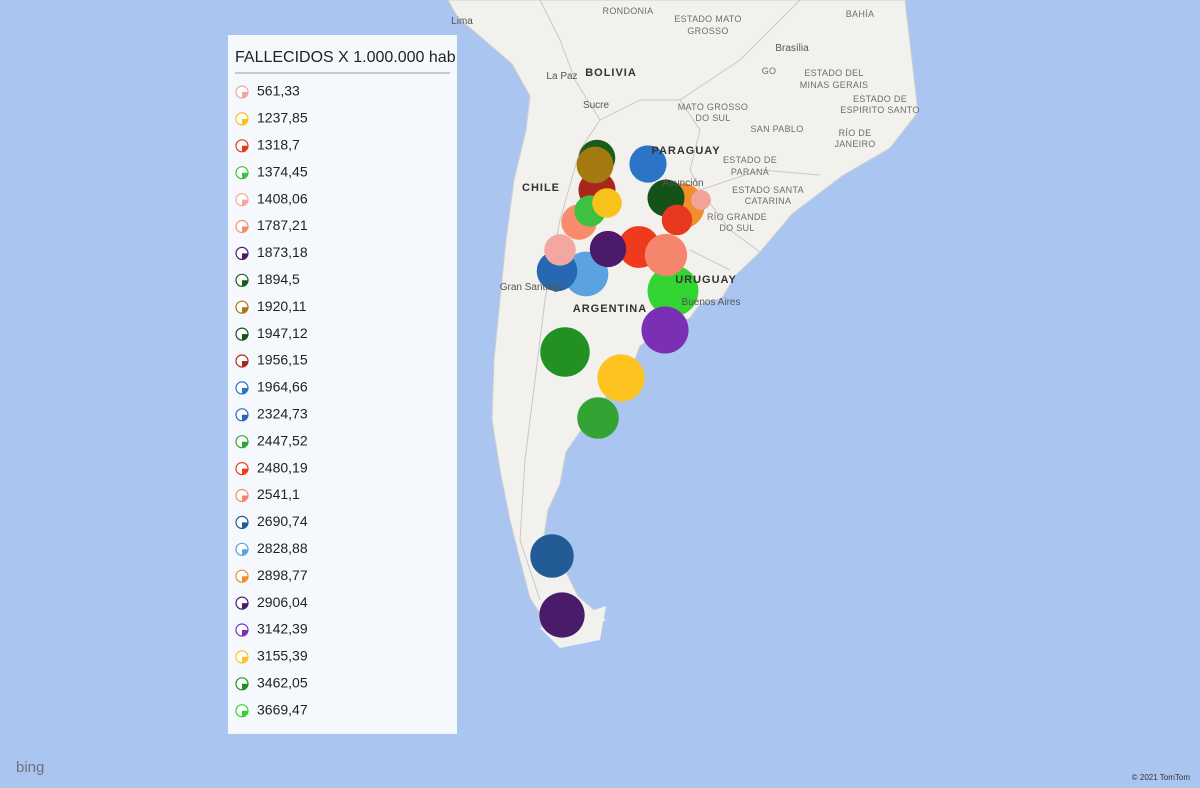  I want to click on map-label: CATARINA, so click(768, 201).